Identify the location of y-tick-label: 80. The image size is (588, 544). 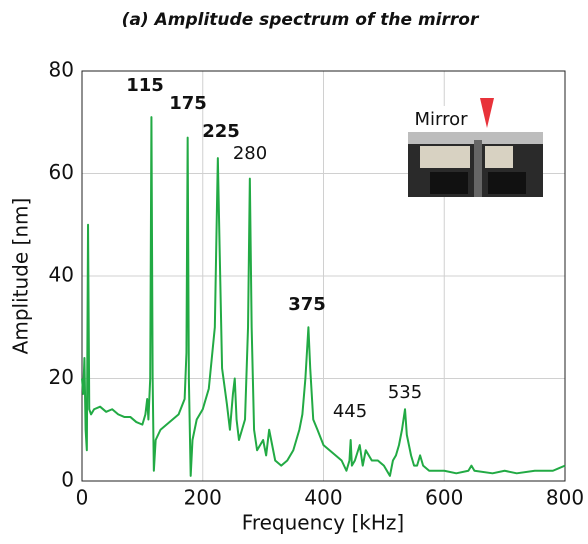
(61, 70).